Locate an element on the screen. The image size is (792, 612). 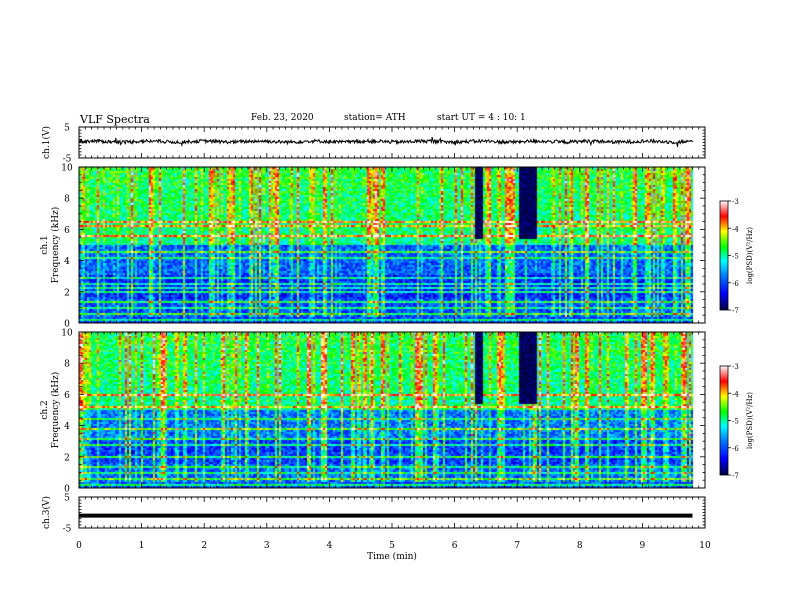
x-tick-label: 6 is located at coordinates (455, 546).